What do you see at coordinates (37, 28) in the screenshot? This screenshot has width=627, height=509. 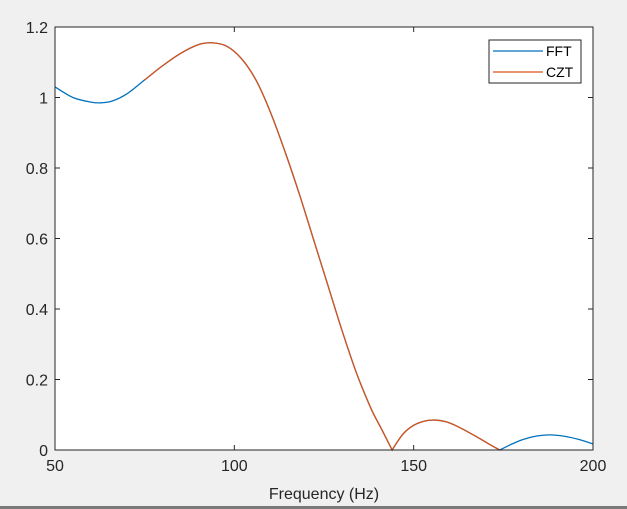 I see `y-tick-label: 1.2` at bounding box center [37, 28].